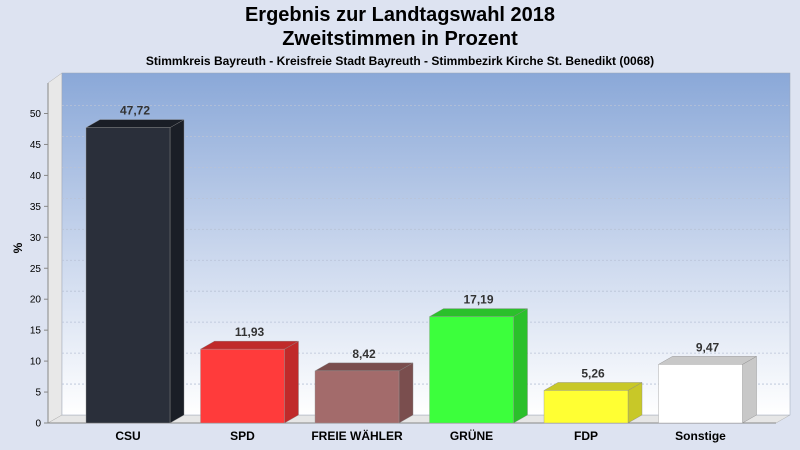  What do you see at coordinates (36, 145) in the screenshot?
I see `y-tick-label: 45` at bounding box center [36, 145].